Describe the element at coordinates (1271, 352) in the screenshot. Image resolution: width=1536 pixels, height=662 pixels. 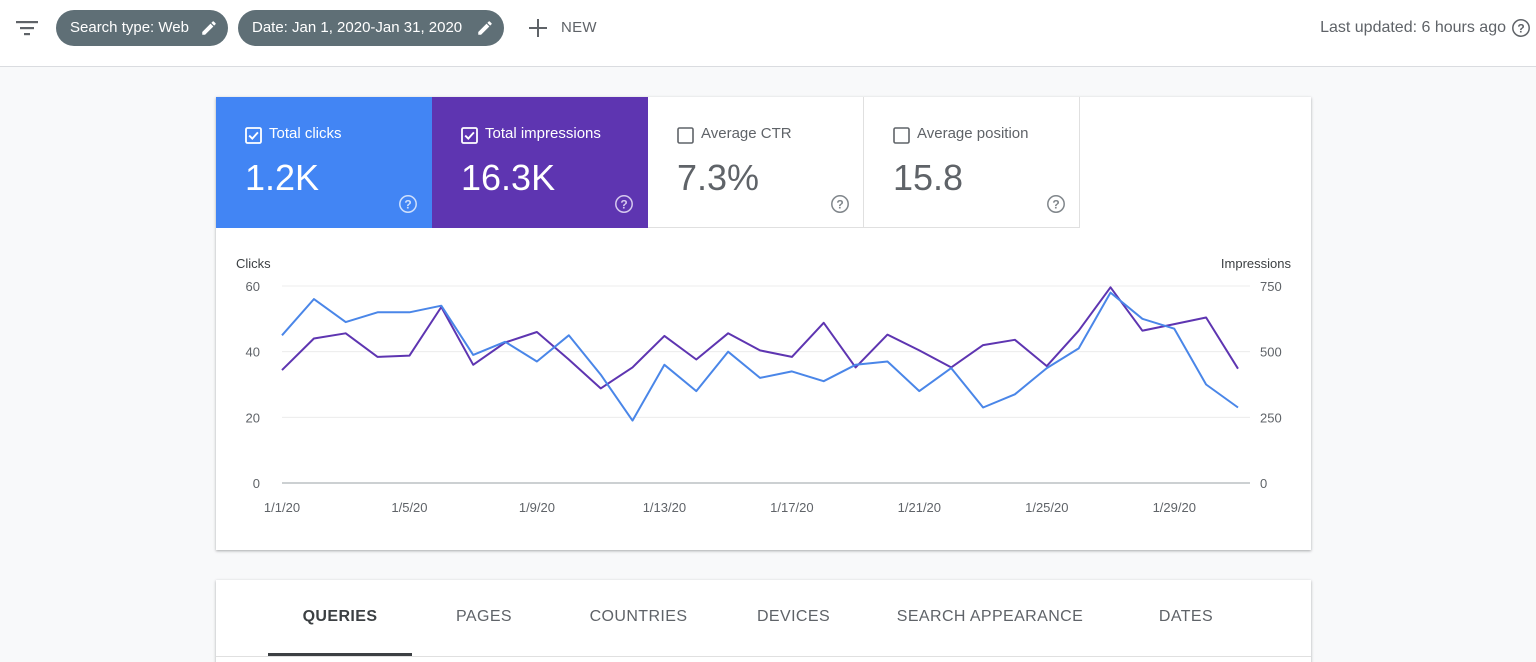
I see `y-right-tick-label: 500` at that location.